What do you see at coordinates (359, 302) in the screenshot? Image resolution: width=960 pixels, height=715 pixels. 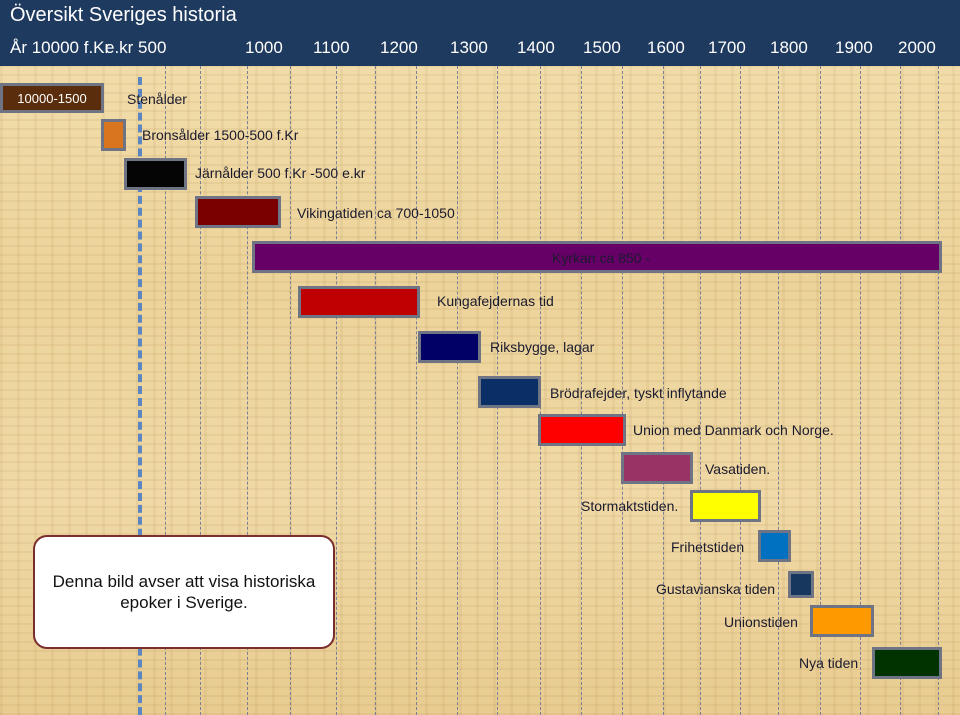 I see `era-bar-kings-feuds` at bounding box center [359, 302].